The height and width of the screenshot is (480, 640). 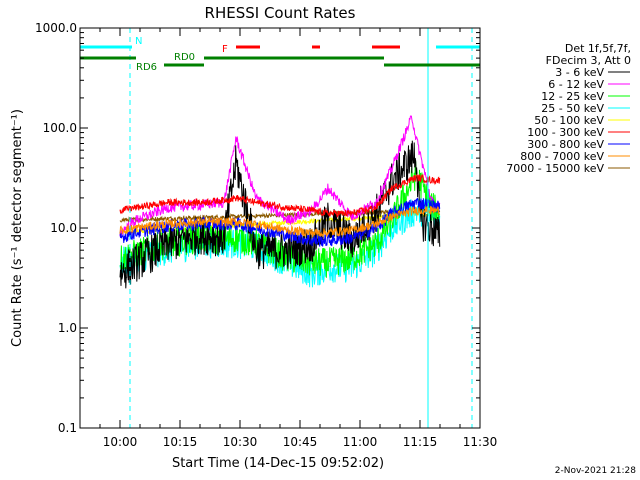 What do you see at coordinates (572, 96) in the screenshot?
I see `legend-entry-label: 12 - 25 keV` at bounding box center [572, 96].